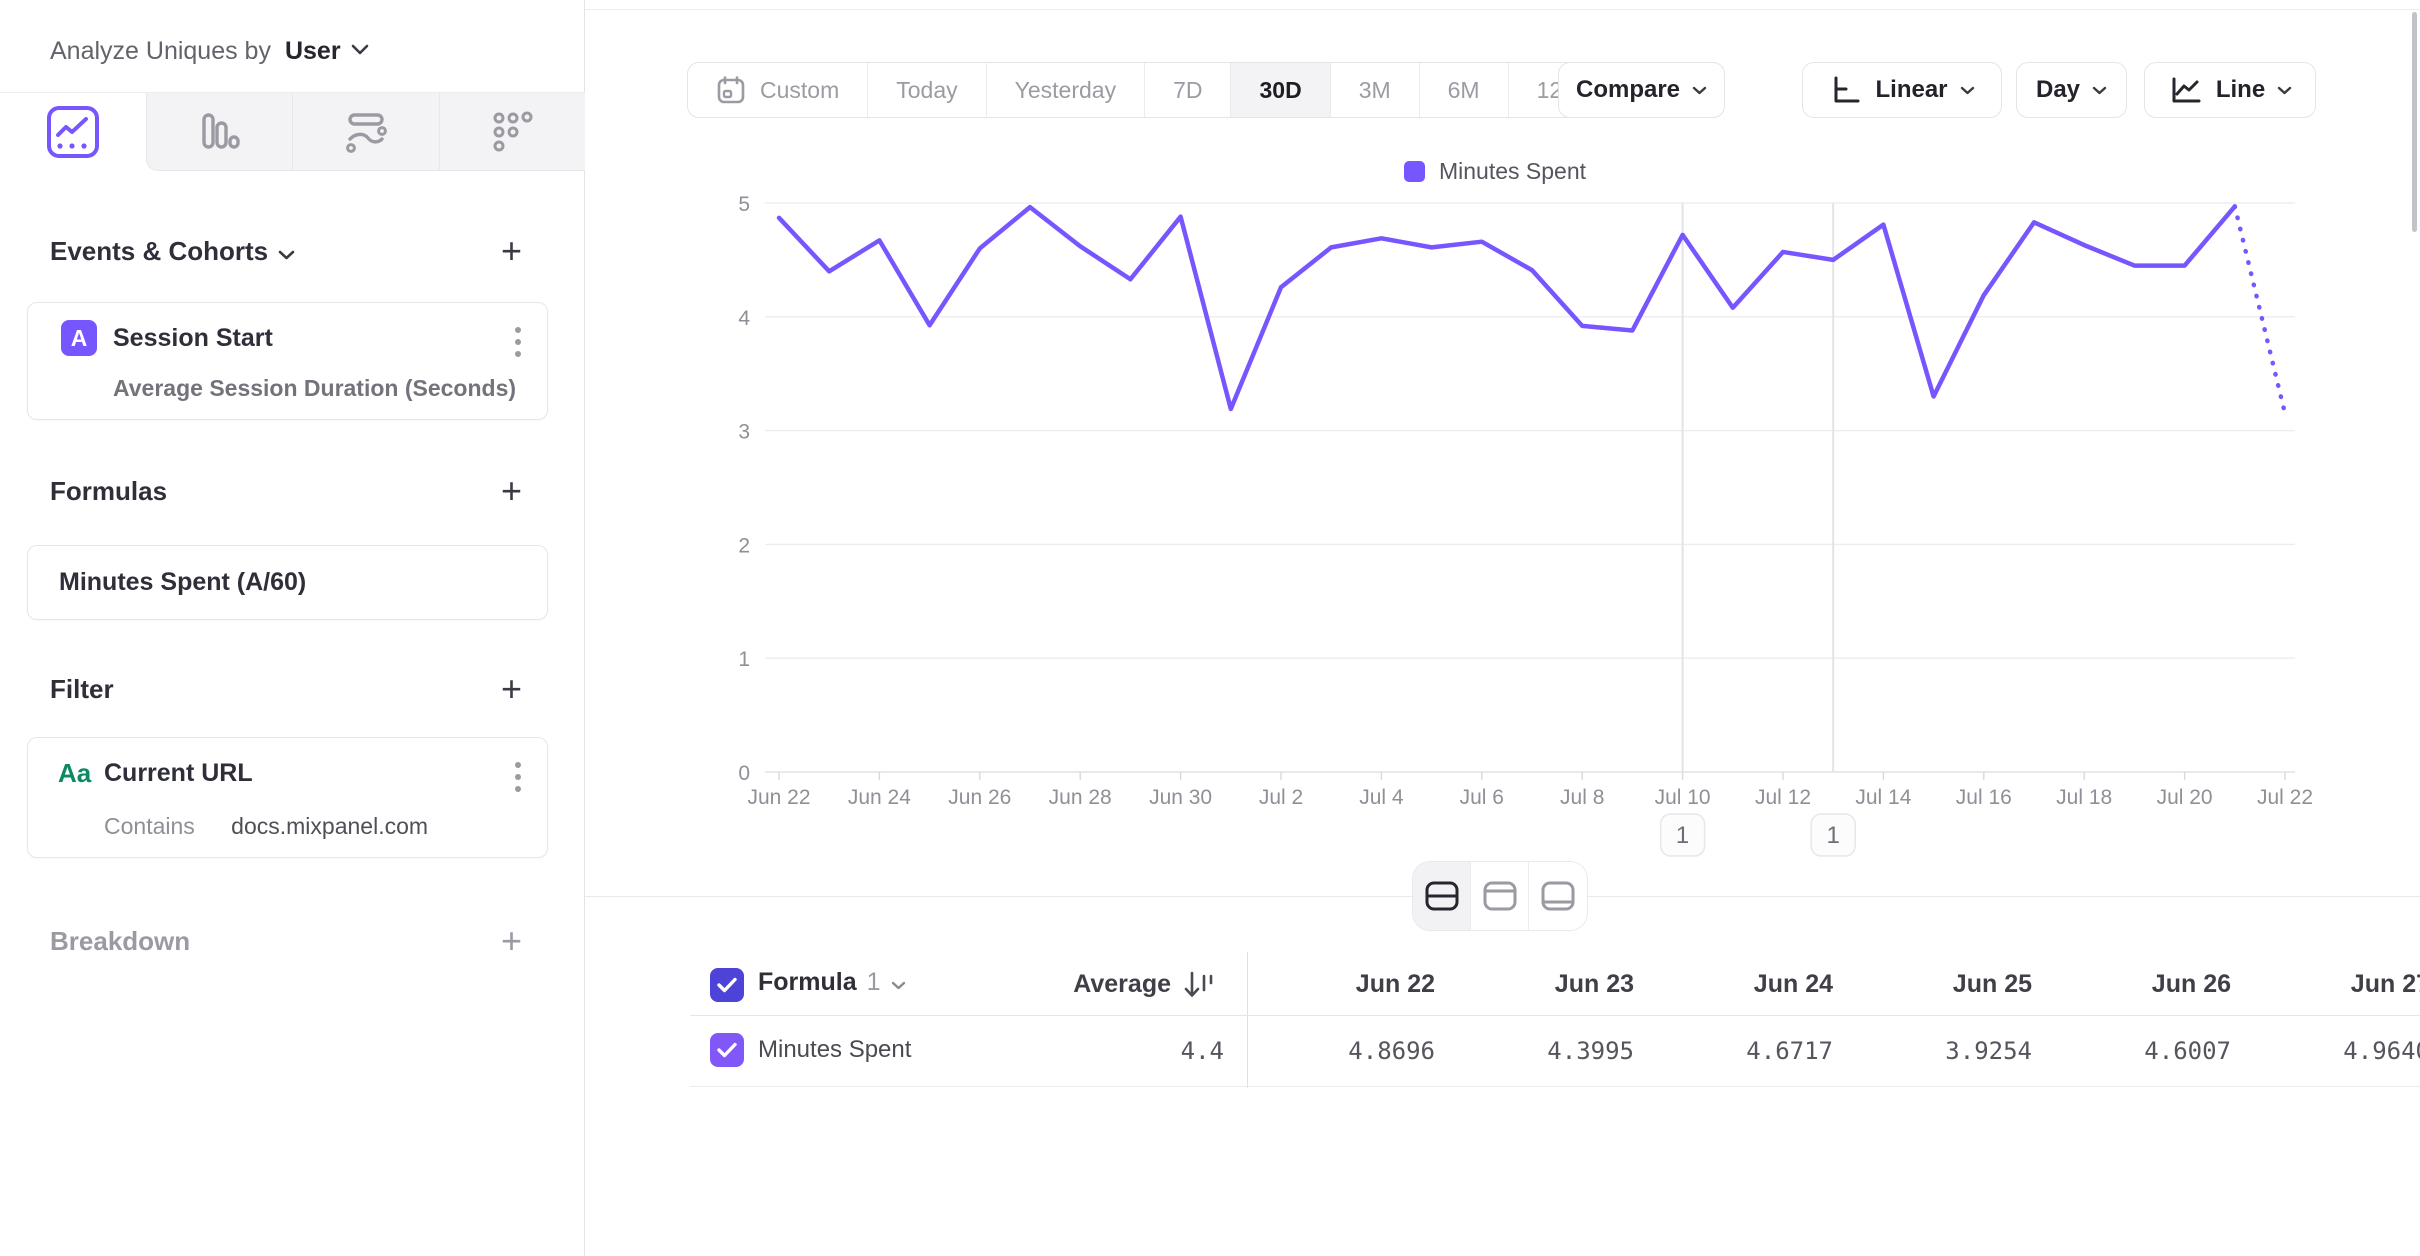 This screenshot has height=1256, width=2420. I want to click on legend-swatch, so click(1414, 171).